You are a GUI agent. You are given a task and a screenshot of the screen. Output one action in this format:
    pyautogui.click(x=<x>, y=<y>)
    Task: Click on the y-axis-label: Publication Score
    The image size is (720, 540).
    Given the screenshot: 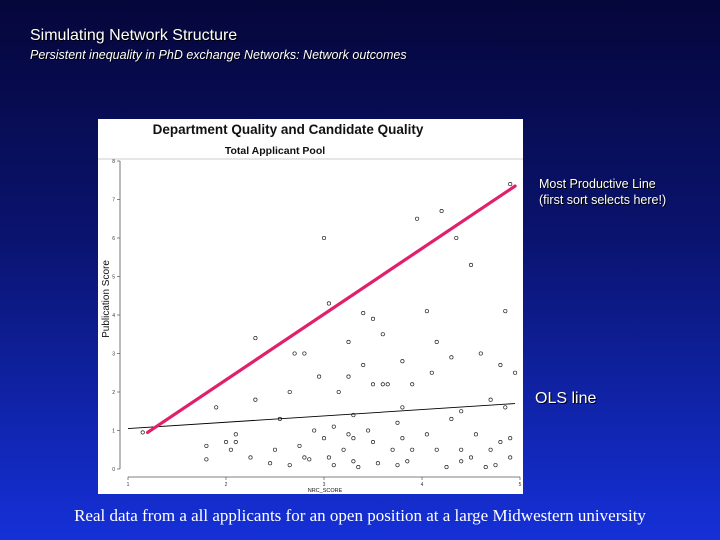 What is the action you would take?
    pyautogui.click(x=106, y=299)
    